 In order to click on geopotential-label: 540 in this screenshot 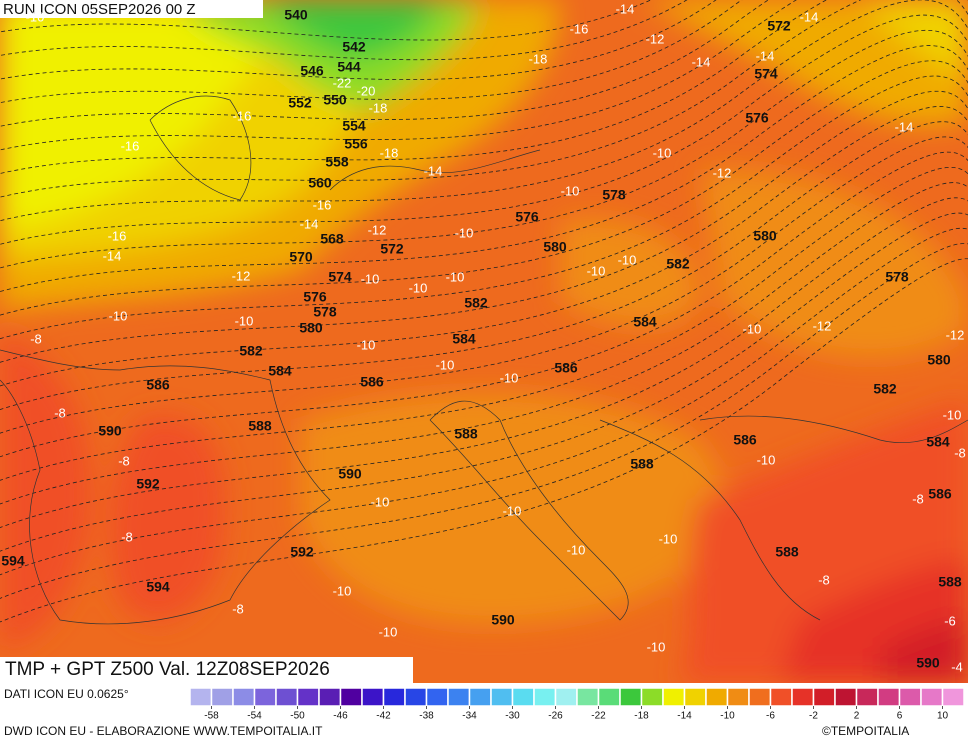, I will do `click(296, 15)`.